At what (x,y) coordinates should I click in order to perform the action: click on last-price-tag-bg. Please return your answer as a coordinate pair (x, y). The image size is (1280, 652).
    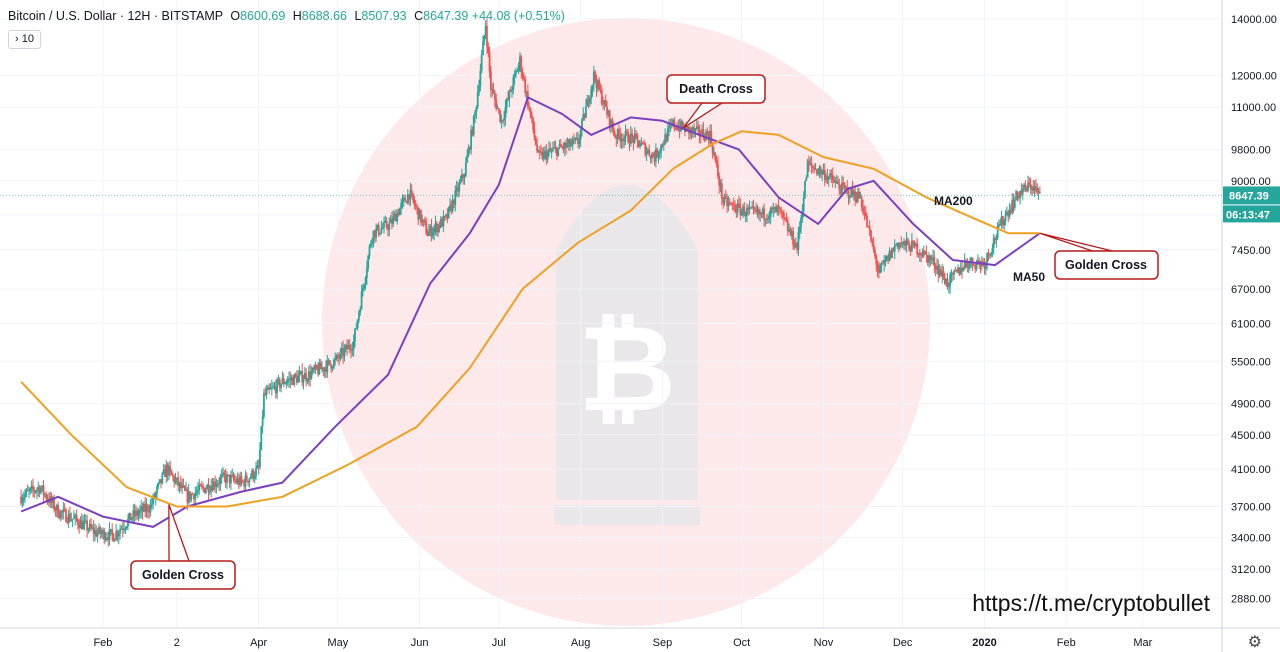
    Looking at the image, I should click on (1251, 195).